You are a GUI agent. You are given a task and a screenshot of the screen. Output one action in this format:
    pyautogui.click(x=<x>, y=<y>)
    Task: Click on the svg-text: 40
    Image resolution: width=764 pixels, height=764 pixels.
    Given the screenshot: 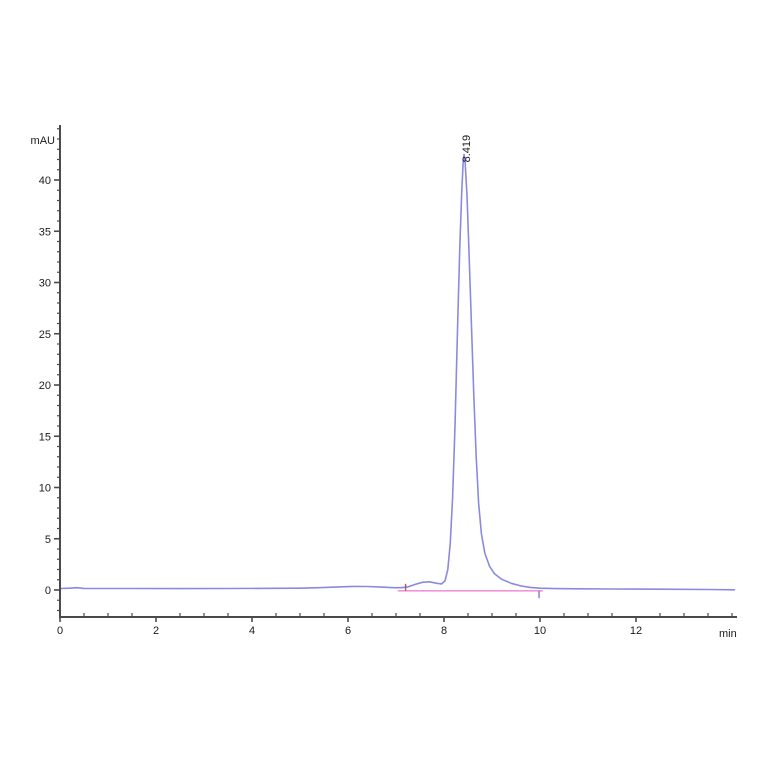 What is the action you would take?
    pyautogui.click(x=45, y=181)
    